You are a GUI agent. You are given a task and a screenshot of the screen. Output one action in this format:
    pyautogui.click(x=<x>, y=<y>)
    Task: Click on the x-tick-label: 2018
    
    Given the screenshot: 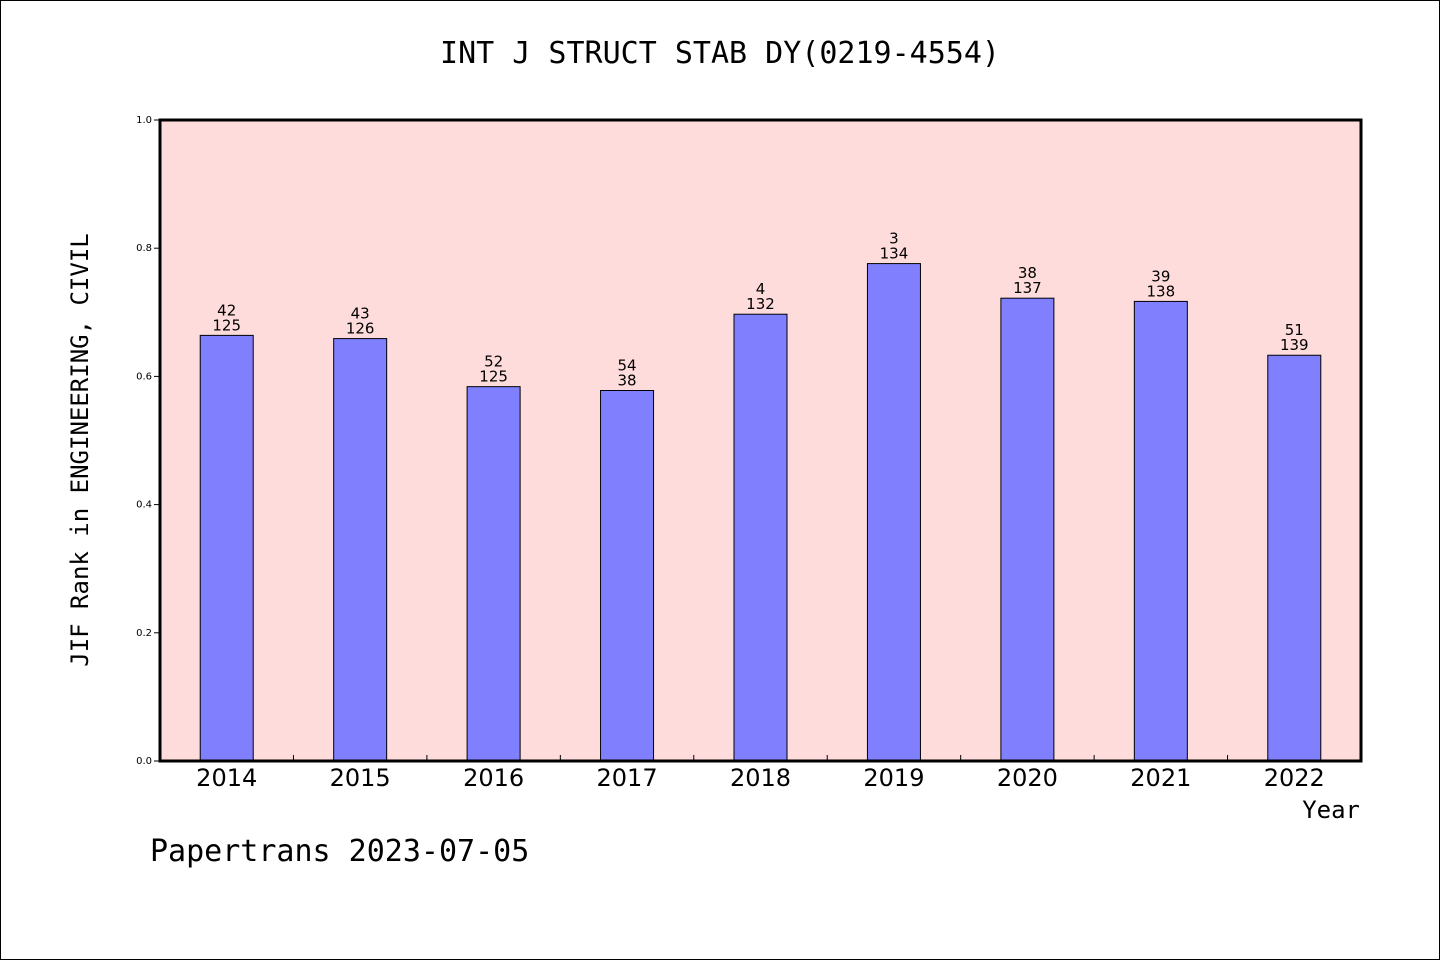 What is the action you would take?
    pyautogui.click(x=760, y=778)
    